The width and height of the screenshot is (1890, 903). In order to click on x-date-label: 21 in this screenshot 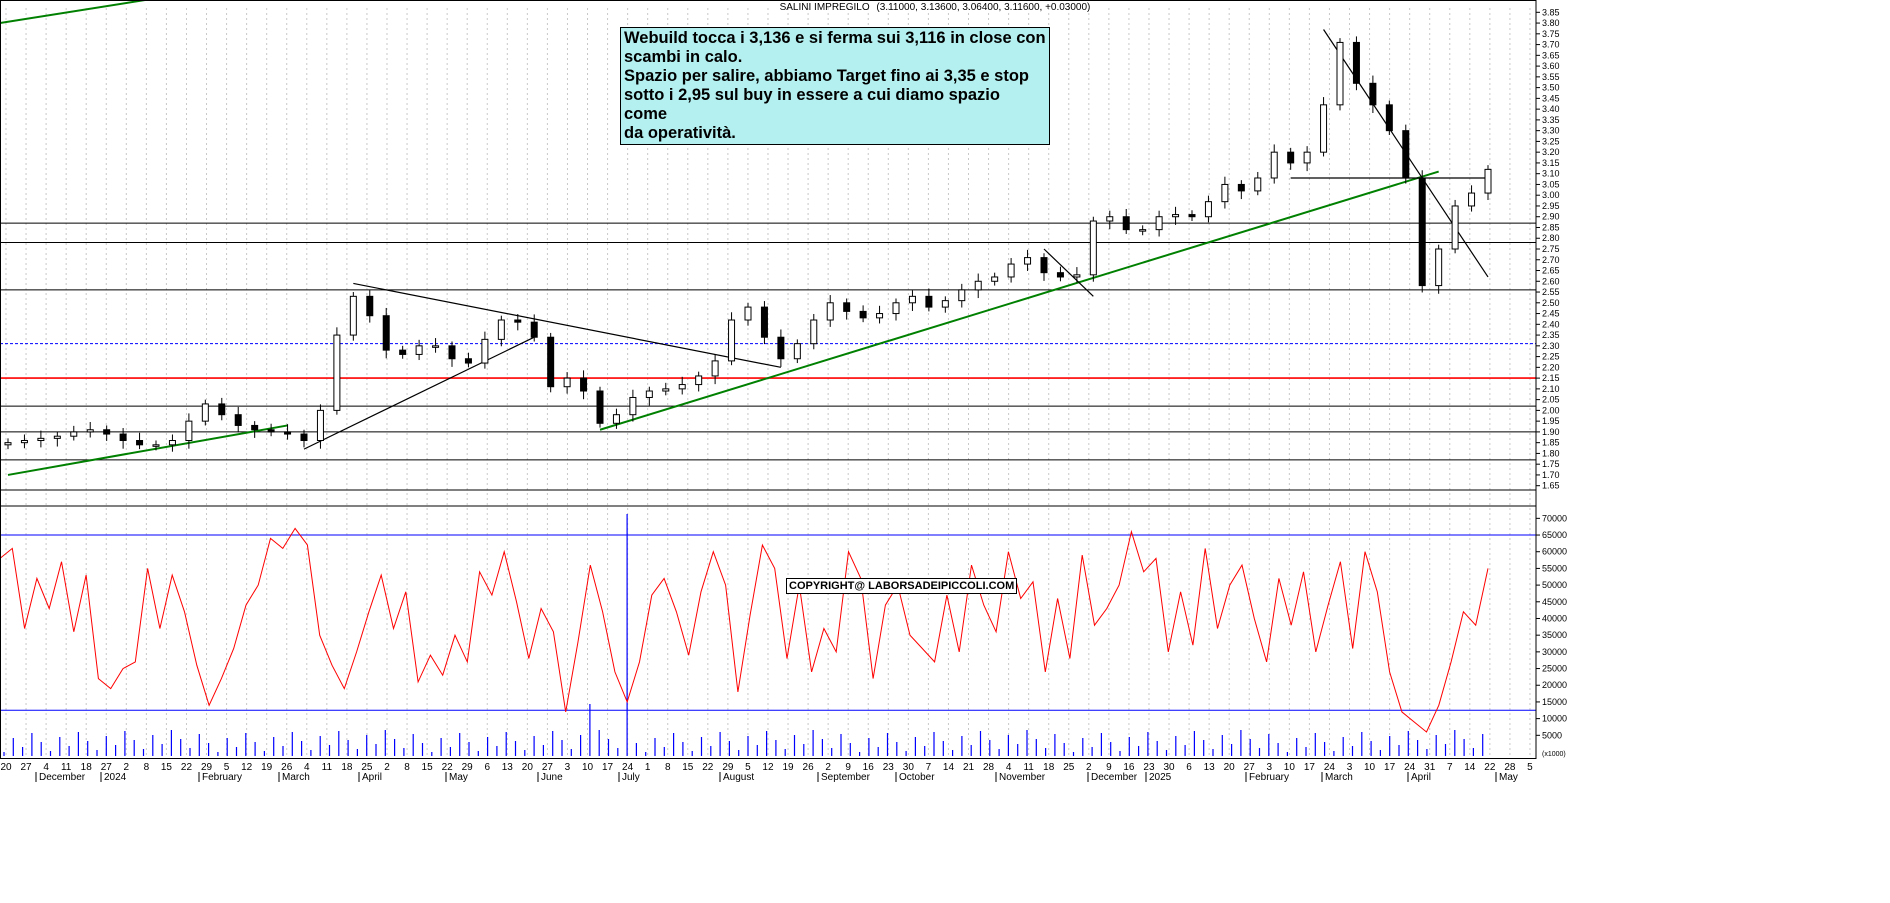, I will do `click(969, 767)`.